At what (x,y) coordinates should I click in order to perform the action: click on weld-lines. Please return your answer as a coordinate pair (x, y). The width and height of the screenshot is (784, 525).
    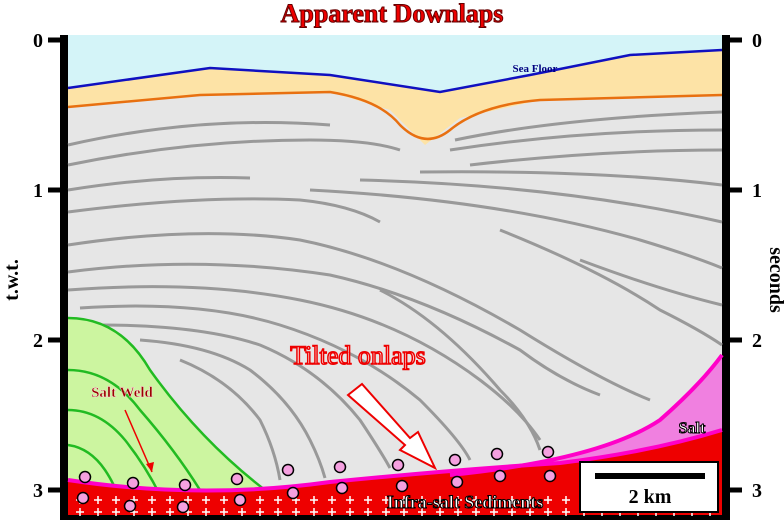
    Looking at the image, I should click on (166, 407).